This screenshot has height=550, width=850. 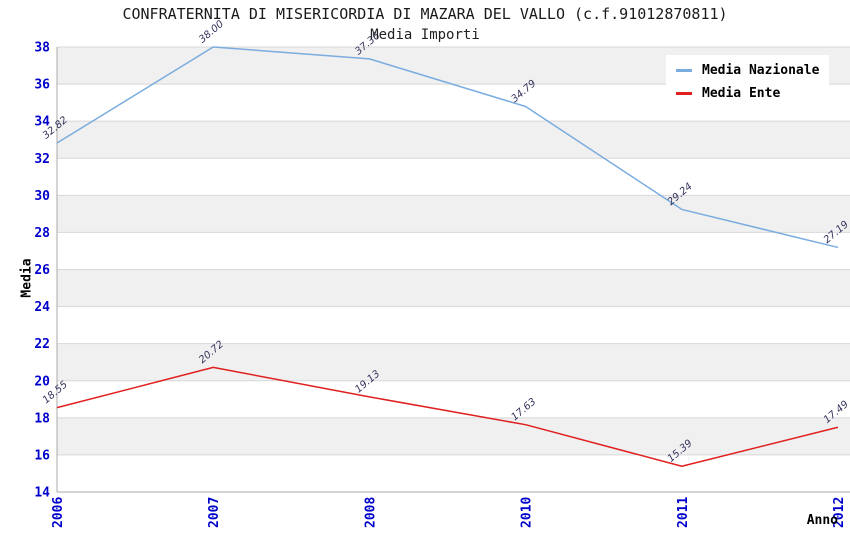 What do you see at coordinates (683, 512) in the screenshot?
I see `x-tick-label: 2011` at bounding box center [683, 512].